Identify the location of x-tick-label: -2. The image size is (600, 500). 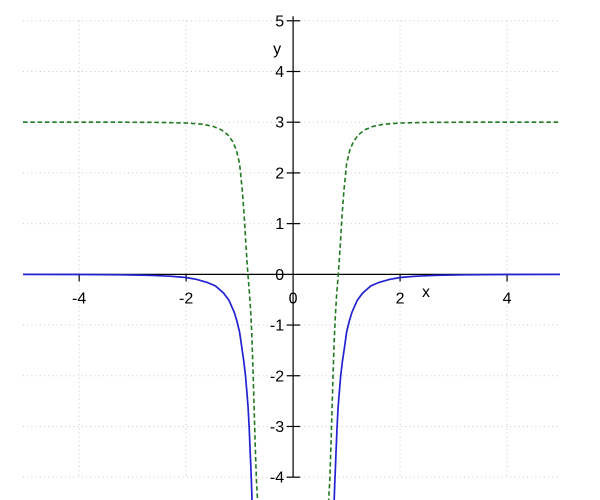
(186, 298).